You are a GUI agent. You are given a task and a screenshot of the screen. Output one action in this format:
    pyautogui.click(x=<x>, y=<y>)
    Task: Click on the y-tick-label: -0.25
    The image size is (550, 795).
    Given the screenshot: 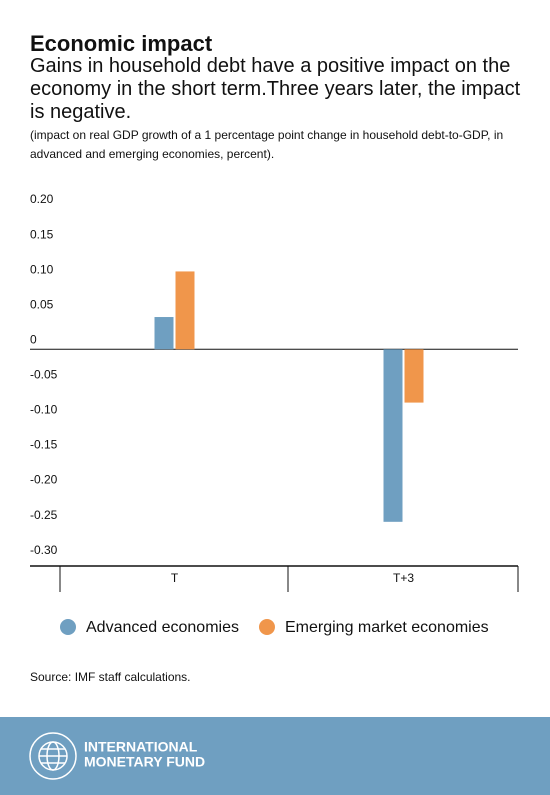 What is the action you would take?
    pyautogui.click(x=44, y=515)
    